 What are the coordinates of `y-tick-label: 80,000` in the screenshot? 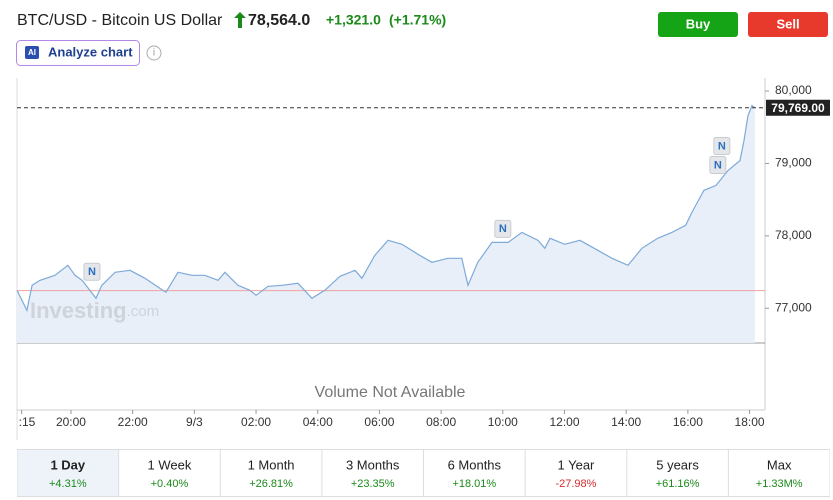 It's located at (793, 90).